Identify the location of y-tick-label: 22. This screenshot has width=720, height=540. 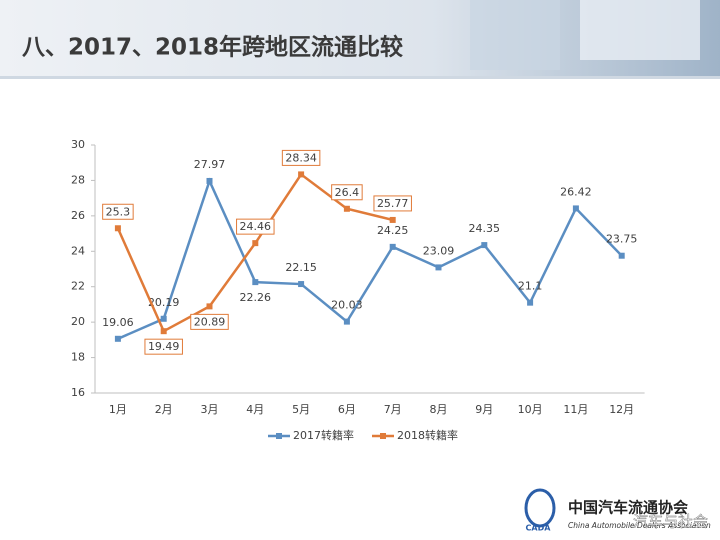
(78, 286).